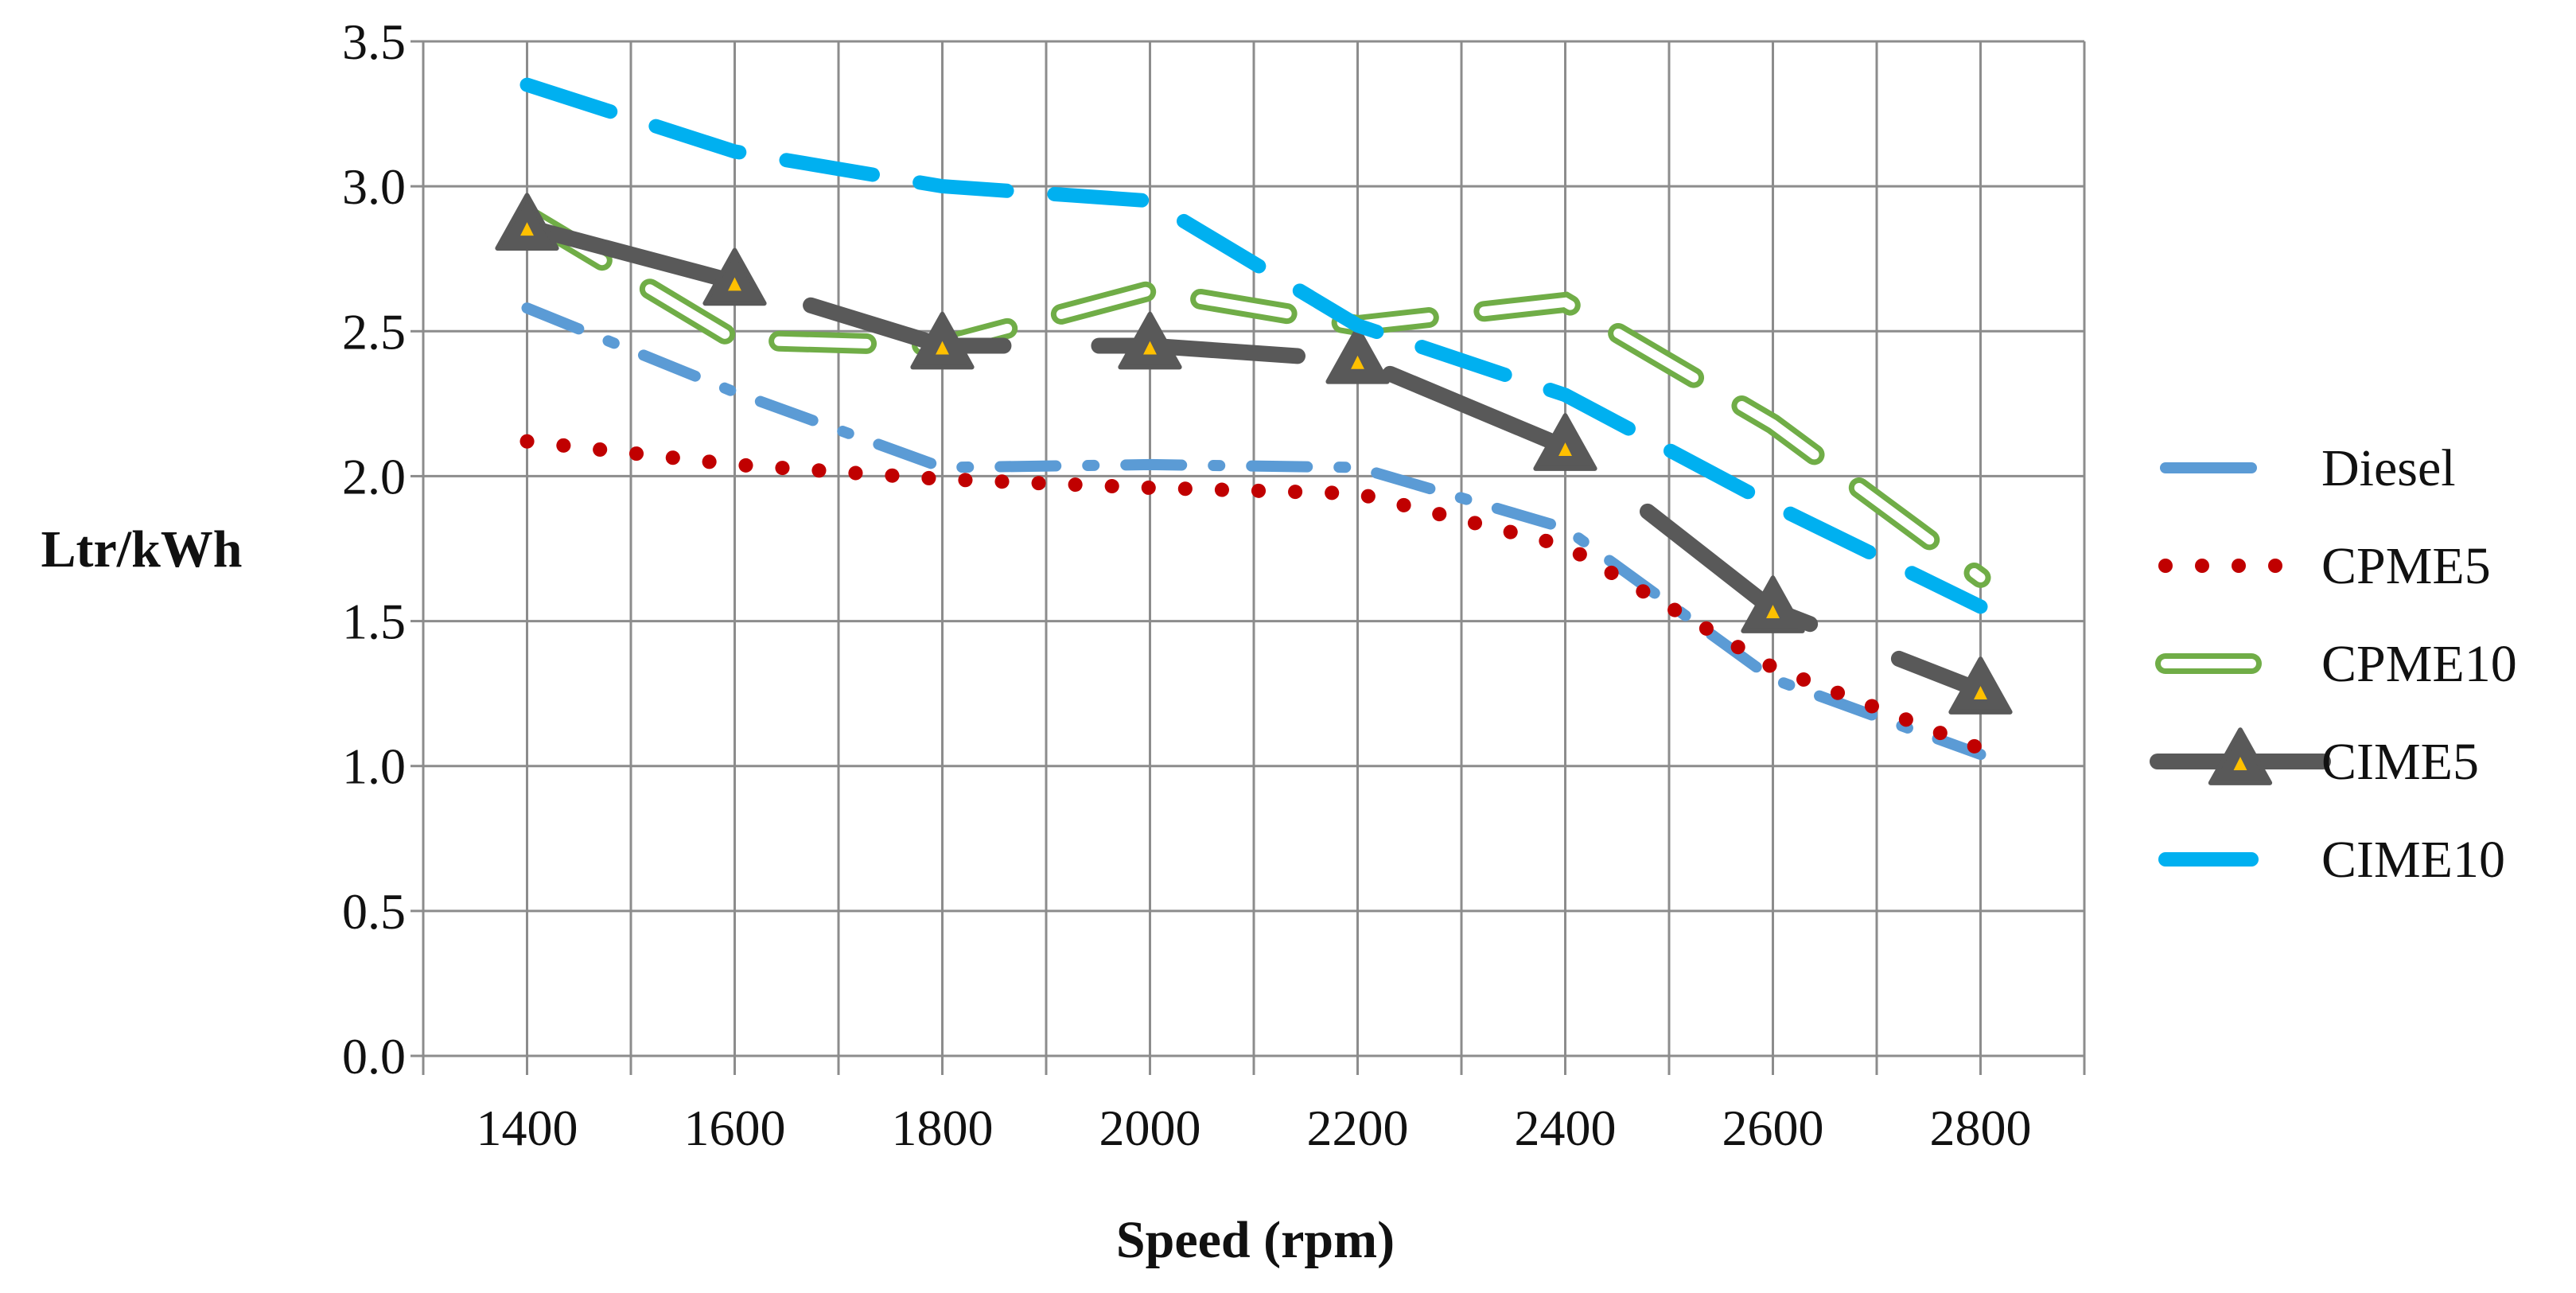  What do you see at coordinates (1981, 1128) in the screenshot?
I see `x-tick-label: 2800` at bounding box center [1981, 1128].